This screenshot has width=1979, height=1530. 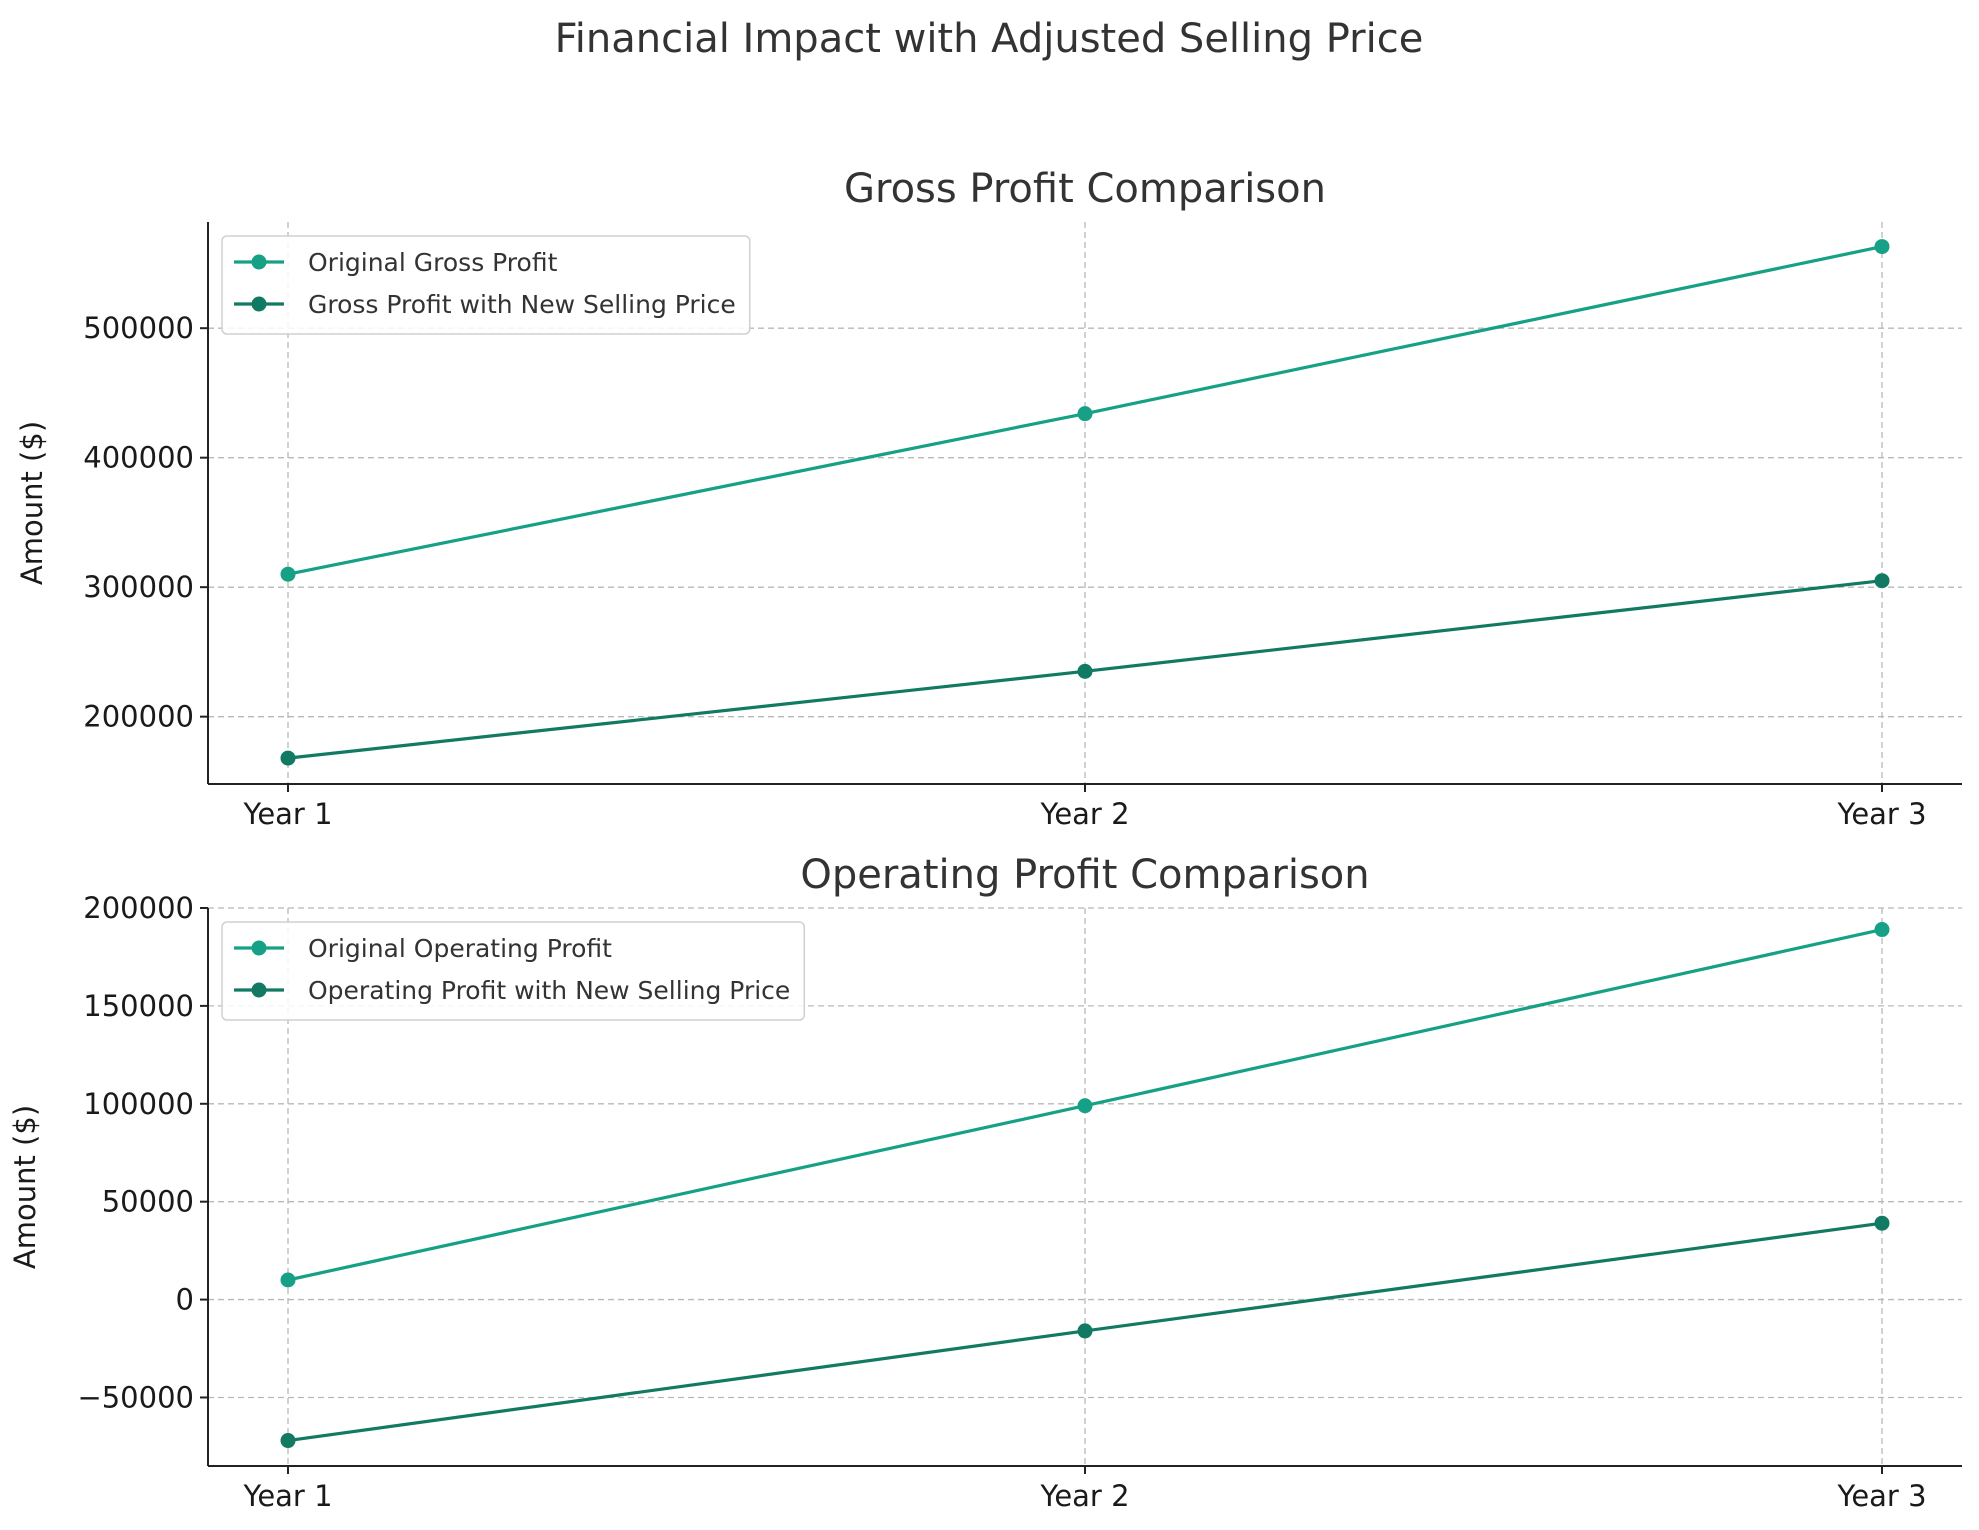 I want to click on gross-profit-y-tick-label: 400000, so click(x=138, y=458).